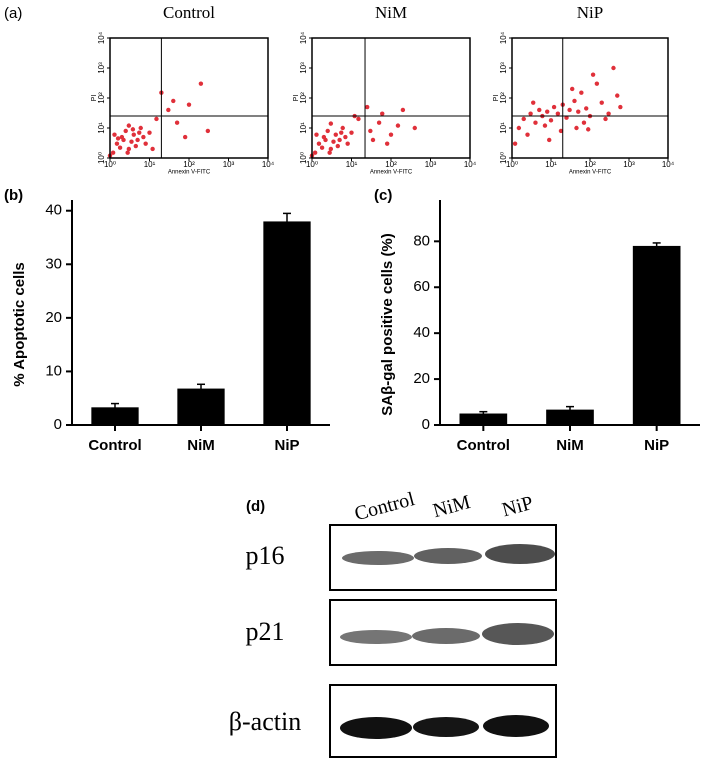 Image resolution: width=728 pixels, height=765 pixels. Describe the element at coordinates (421, 332) in the screenshot. I see `y-tick-label: 40` at that location.